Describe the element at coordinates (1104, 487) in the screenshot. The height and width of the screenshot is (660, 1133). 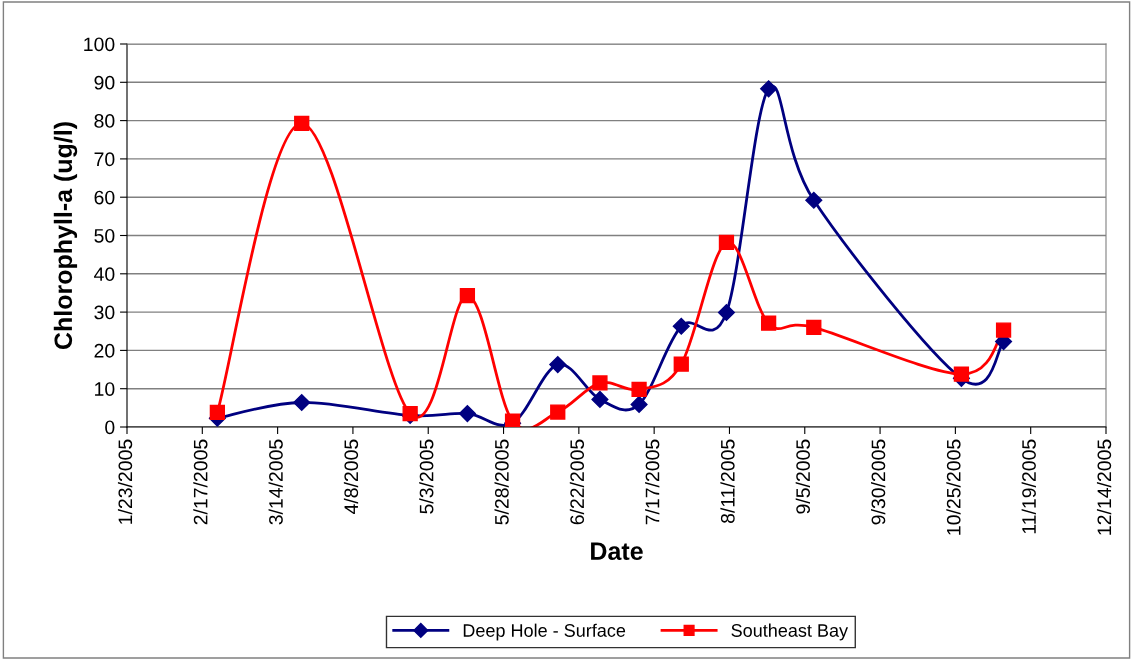
I see `x-tick-label: 12/14/2005` at that location.